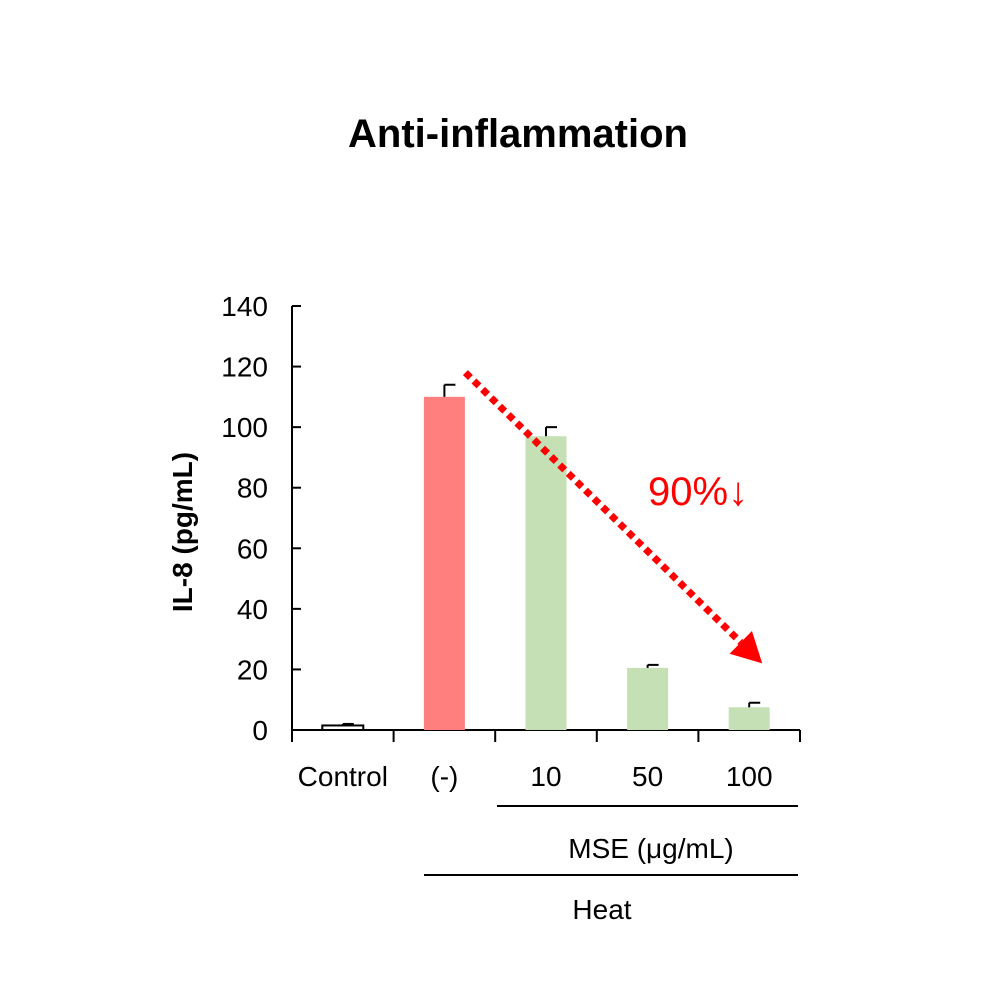 The height and width of the screenshot is (1000, 1000). Describe the element at coordinates (252, 488) in the screenshot. I see `y-tick-label: 80` at that location.